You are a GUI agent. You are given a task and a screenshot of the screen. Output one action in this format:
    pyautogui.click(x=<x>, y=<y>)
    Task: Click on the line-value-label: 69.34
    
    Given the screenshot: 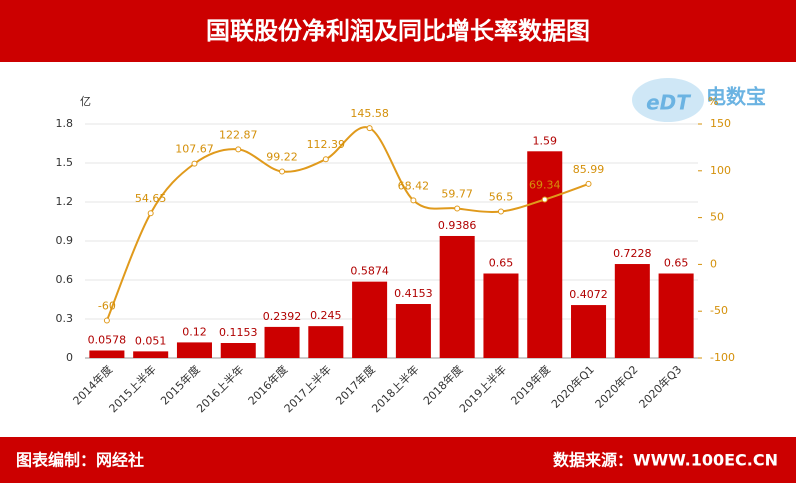 What is the action you would take?
    pyautogui.click(x=545, y=184)
    